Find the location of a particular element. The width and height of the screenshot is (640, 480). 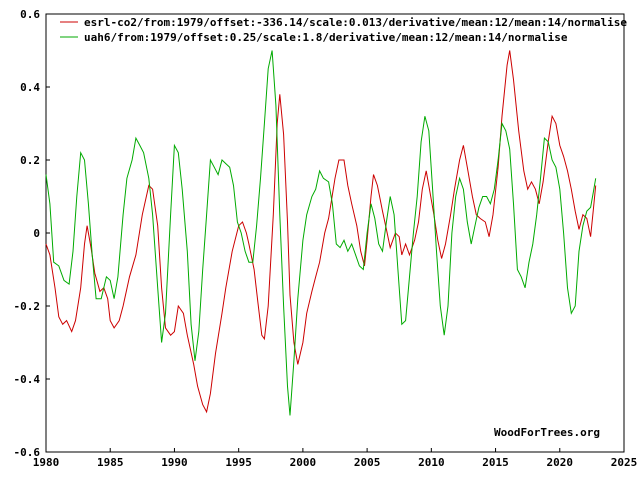

y-tick-label: 0 is located at coordinates (36, 233).